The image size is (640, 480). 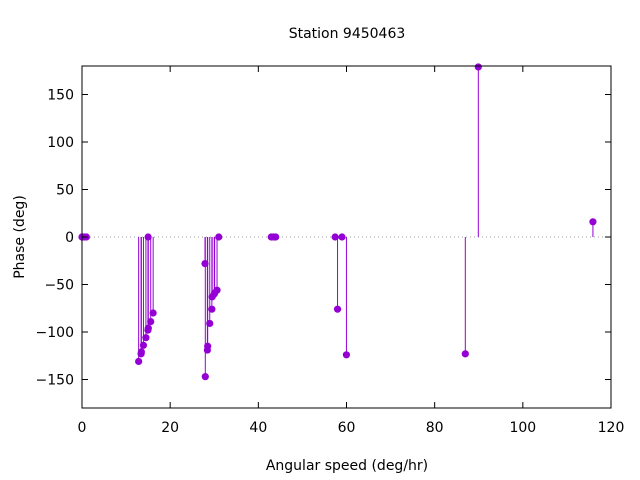 What do you see at coordinates (60, 96) in the screenshot?
I see `y-tick-label: 150` at bounding box center [60, 96].